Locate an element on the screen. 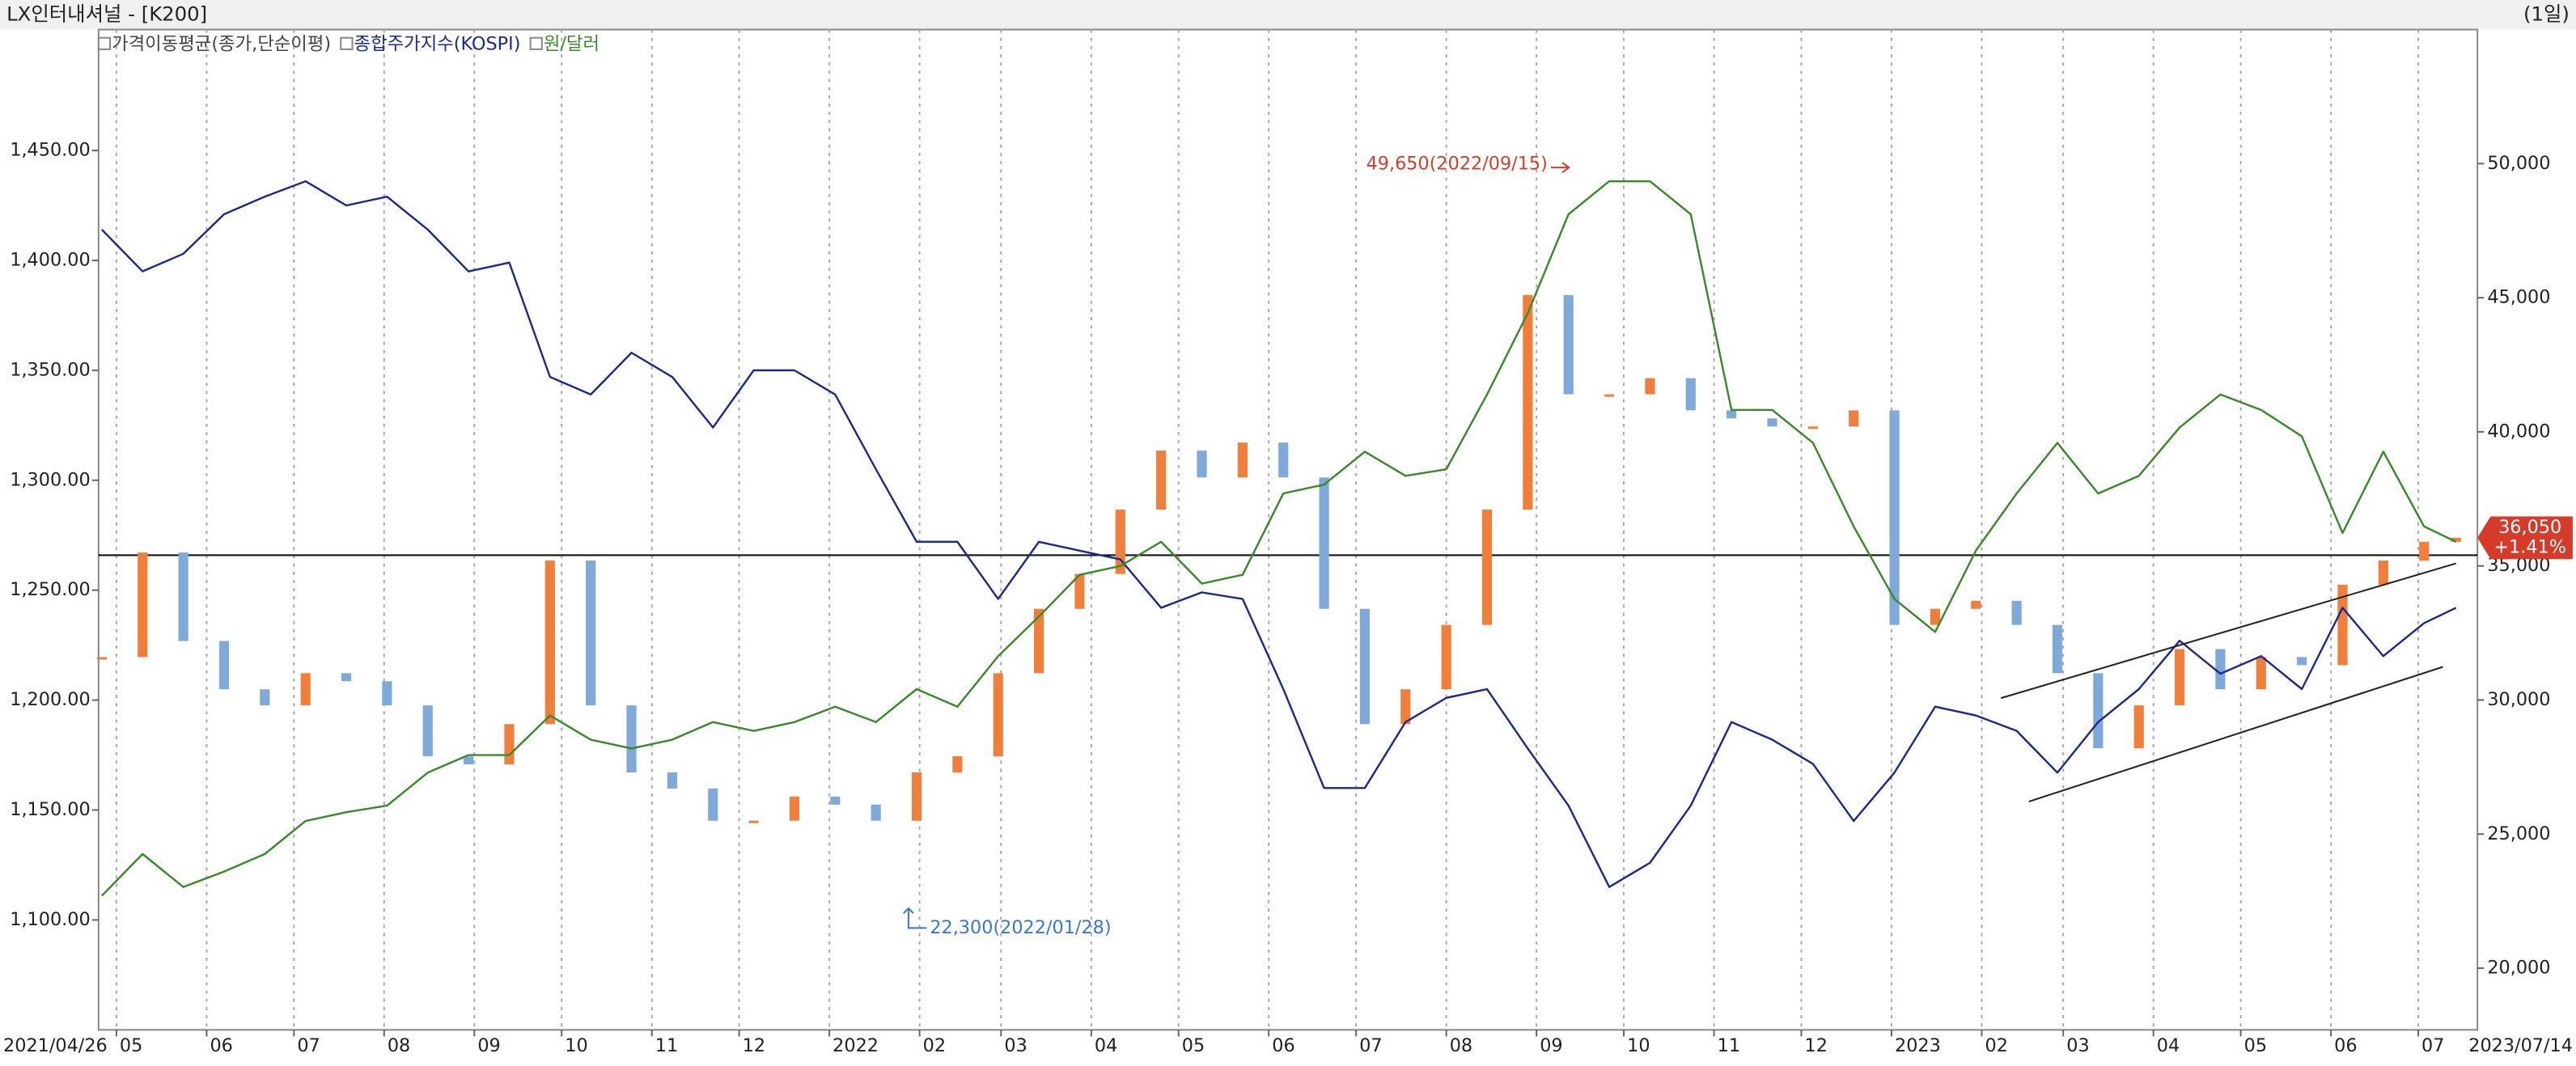 This screenshot has width=2576, height=1066. y2-tick-label: 45,000 is located at coordinates (2518, 297).